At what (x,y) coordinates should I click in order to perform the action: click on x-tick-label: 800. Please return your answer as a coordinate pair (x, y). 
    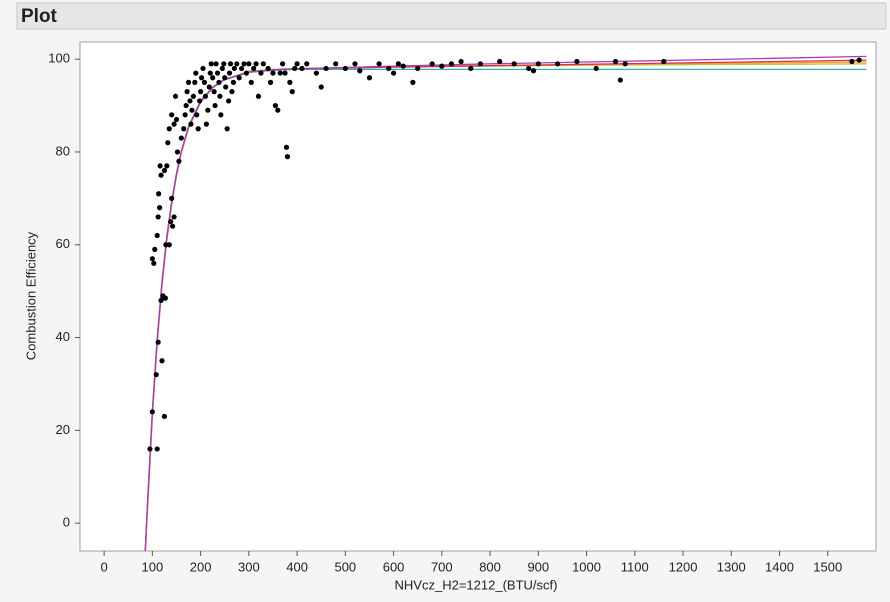
    Looking at the image, I should click on (490, 566).